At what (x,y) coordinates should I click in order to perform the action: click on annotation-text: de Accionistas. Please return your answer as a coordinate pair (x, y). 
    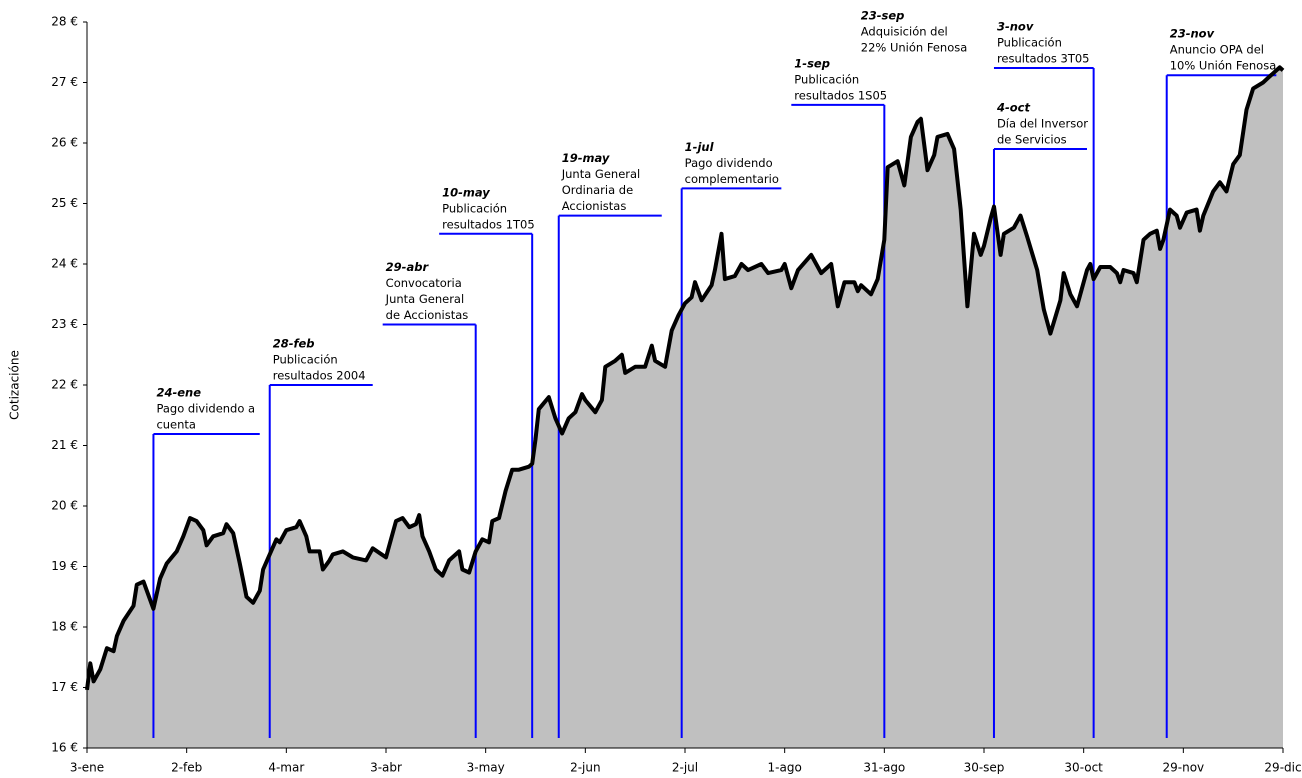
    Looking at the image, I should click on (427, 315).